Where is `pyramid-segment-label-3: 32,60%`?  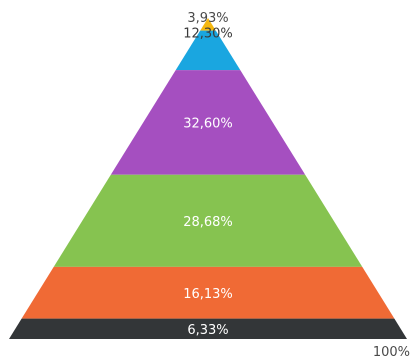 pyramid-segment-label-3: 32,60% is located at coordinates (208, 123).